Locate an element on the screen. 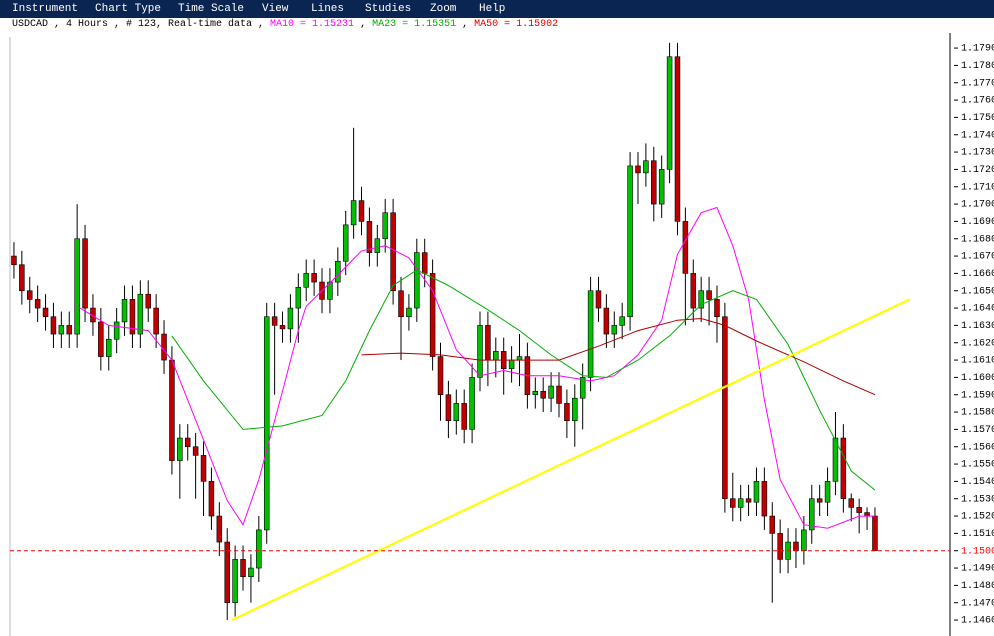 The image size is (994, 636). moving-average-line is located at coordinates (618, 356).